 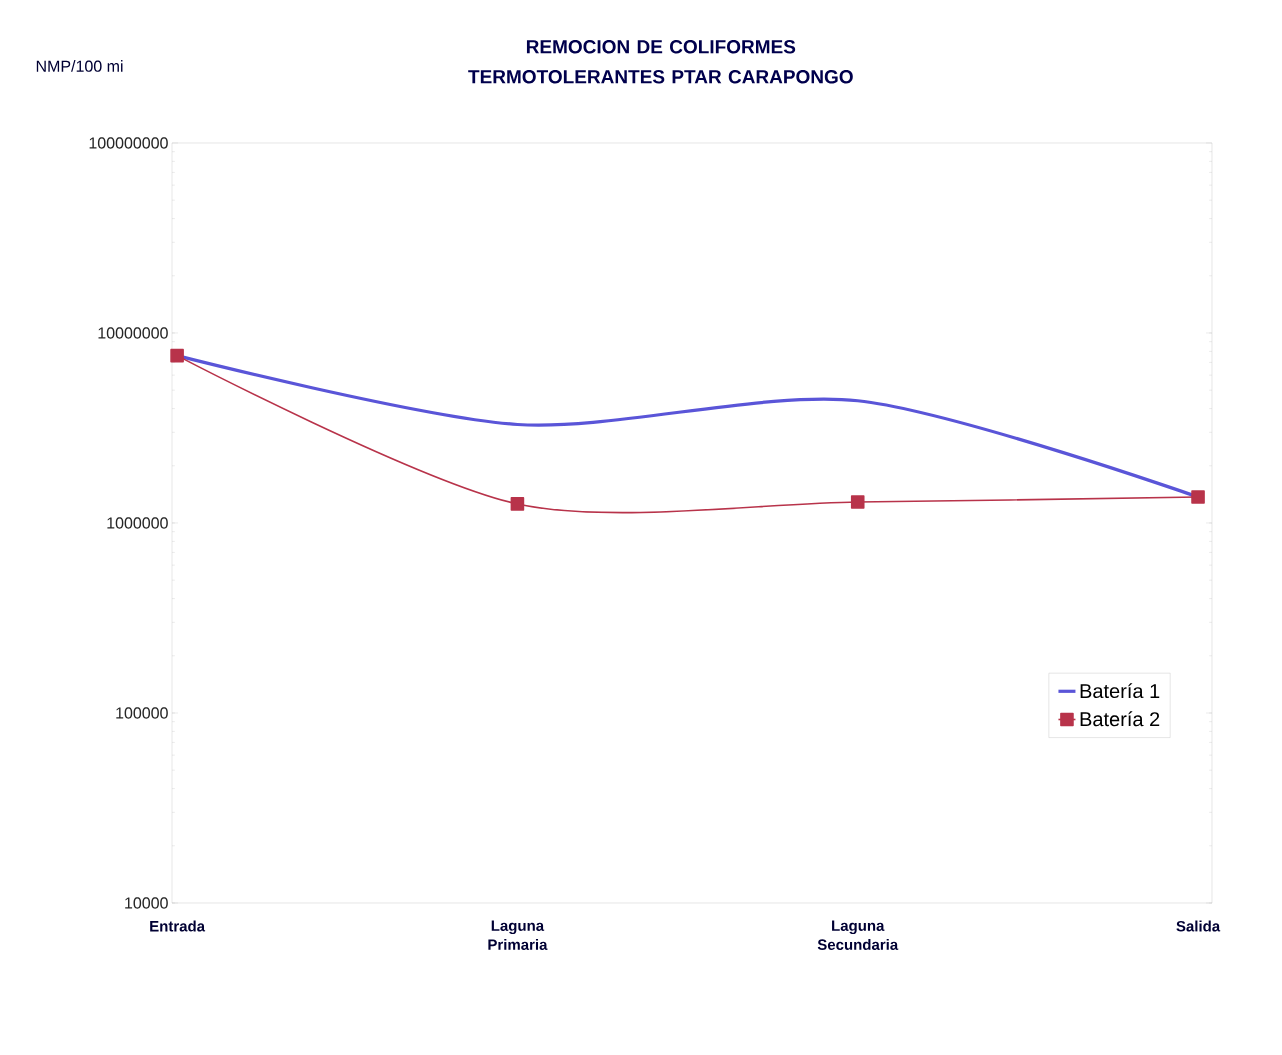 What do you see at coordinates (858, 935) in the screenshot?
I see `x-tick-label: Laguna Secundaria` at bounding box center [858, 935].